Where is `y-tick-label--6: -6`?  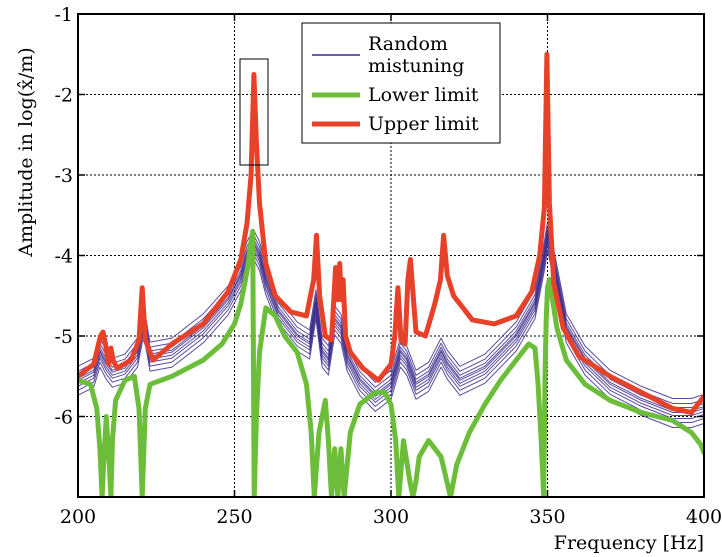 y-tick-label--6: -6 is located at coordinates (63, 418).